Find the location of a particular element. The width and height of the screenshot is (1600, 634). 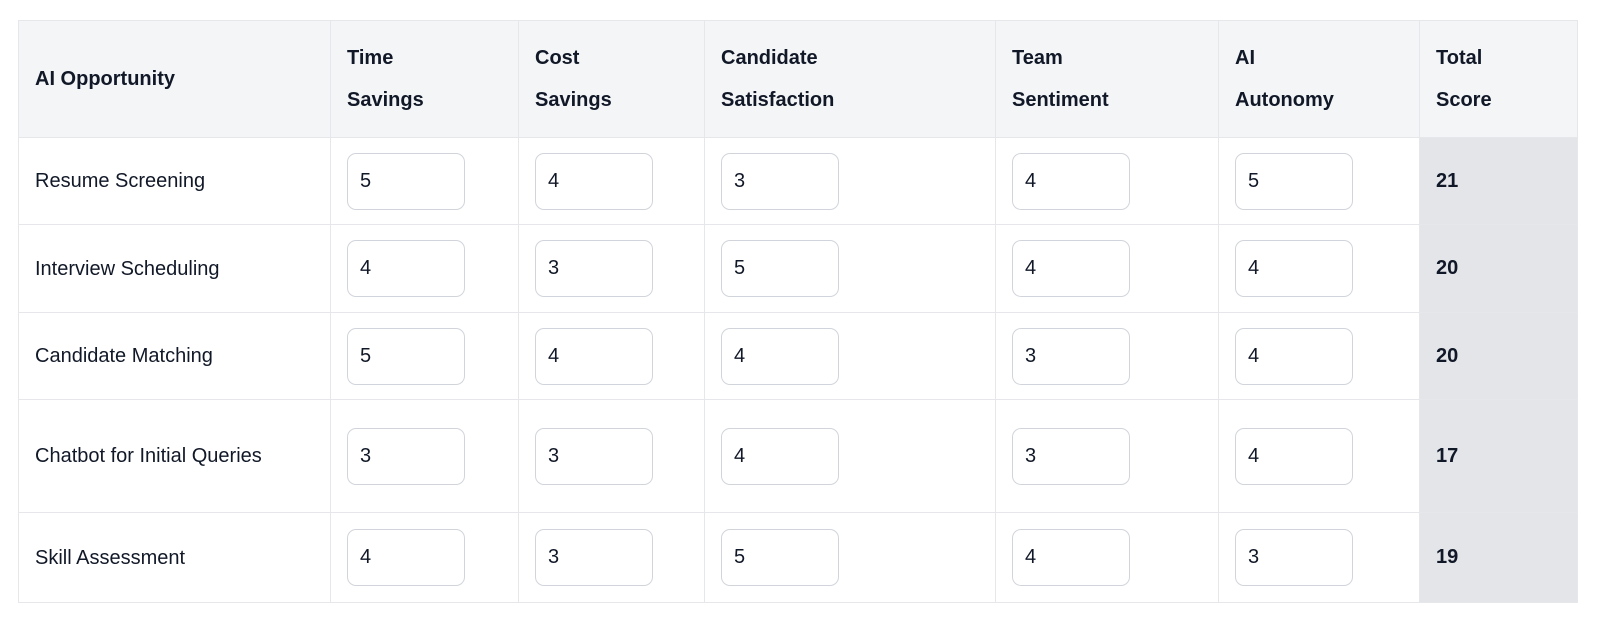

table-row-skill-assessment: Skill Assessment 19 is located at coordinates (798, 557).